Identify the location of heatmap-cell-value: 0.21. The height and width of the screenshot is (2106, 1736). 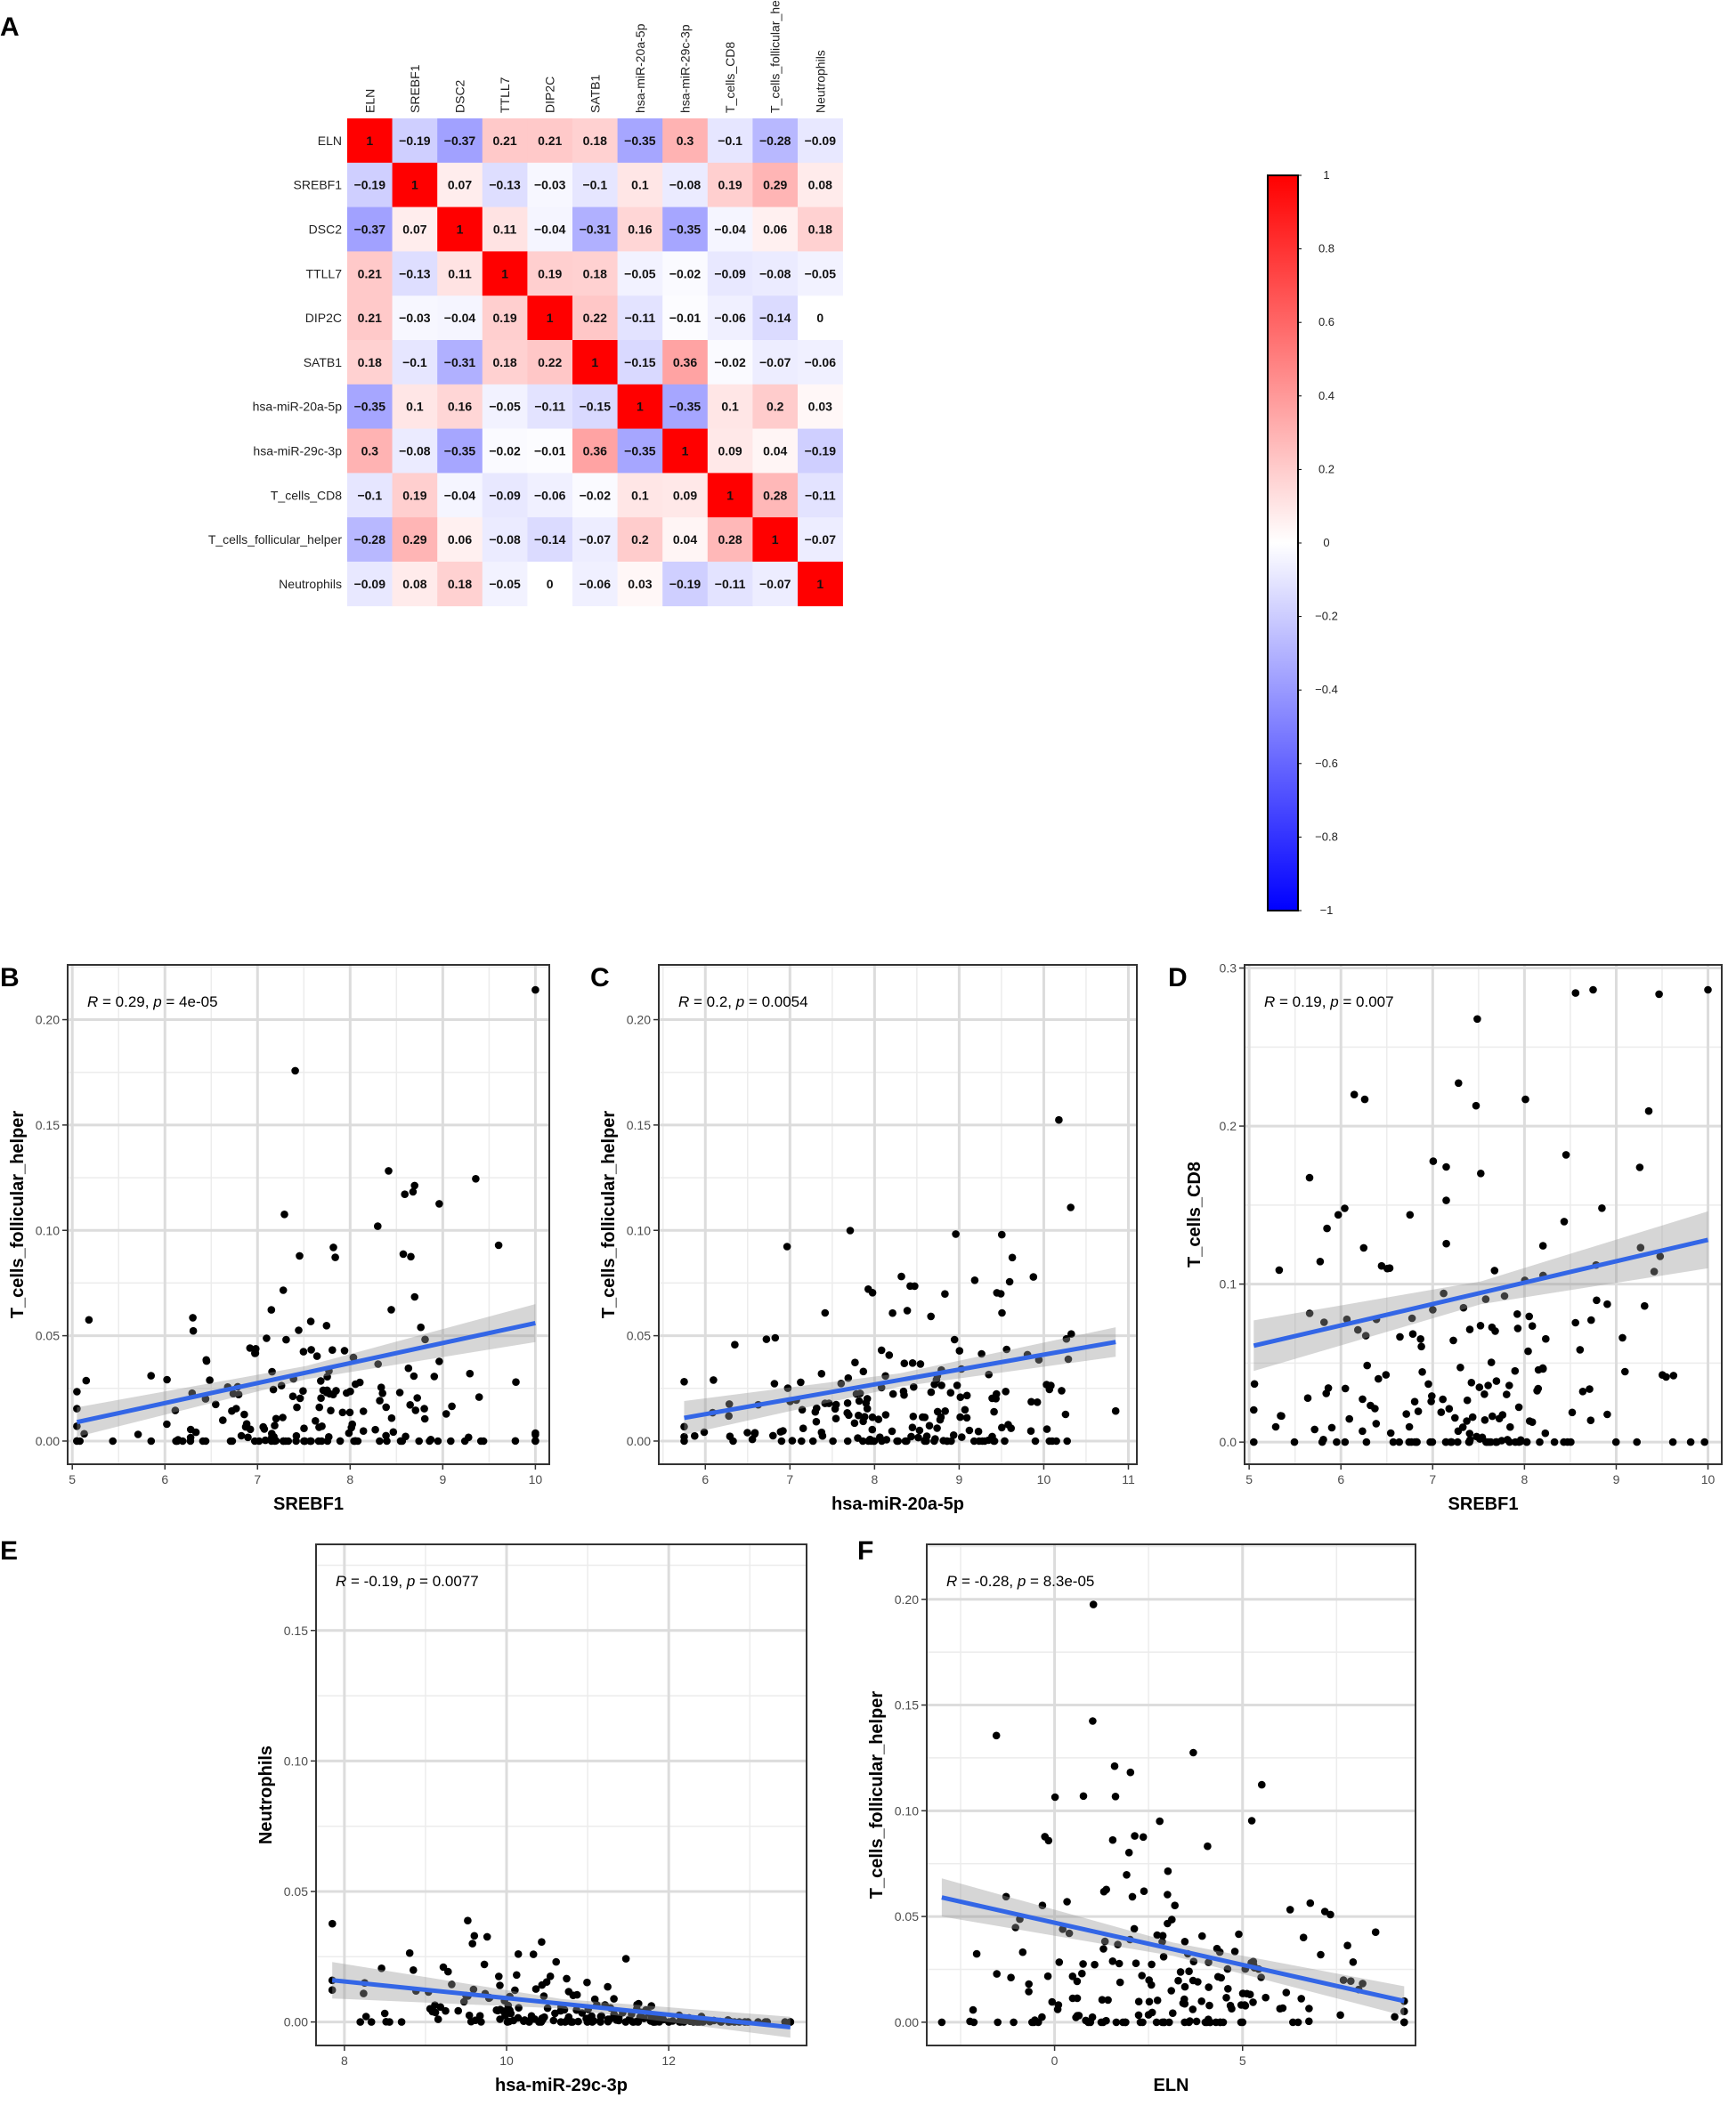
(504, 141).